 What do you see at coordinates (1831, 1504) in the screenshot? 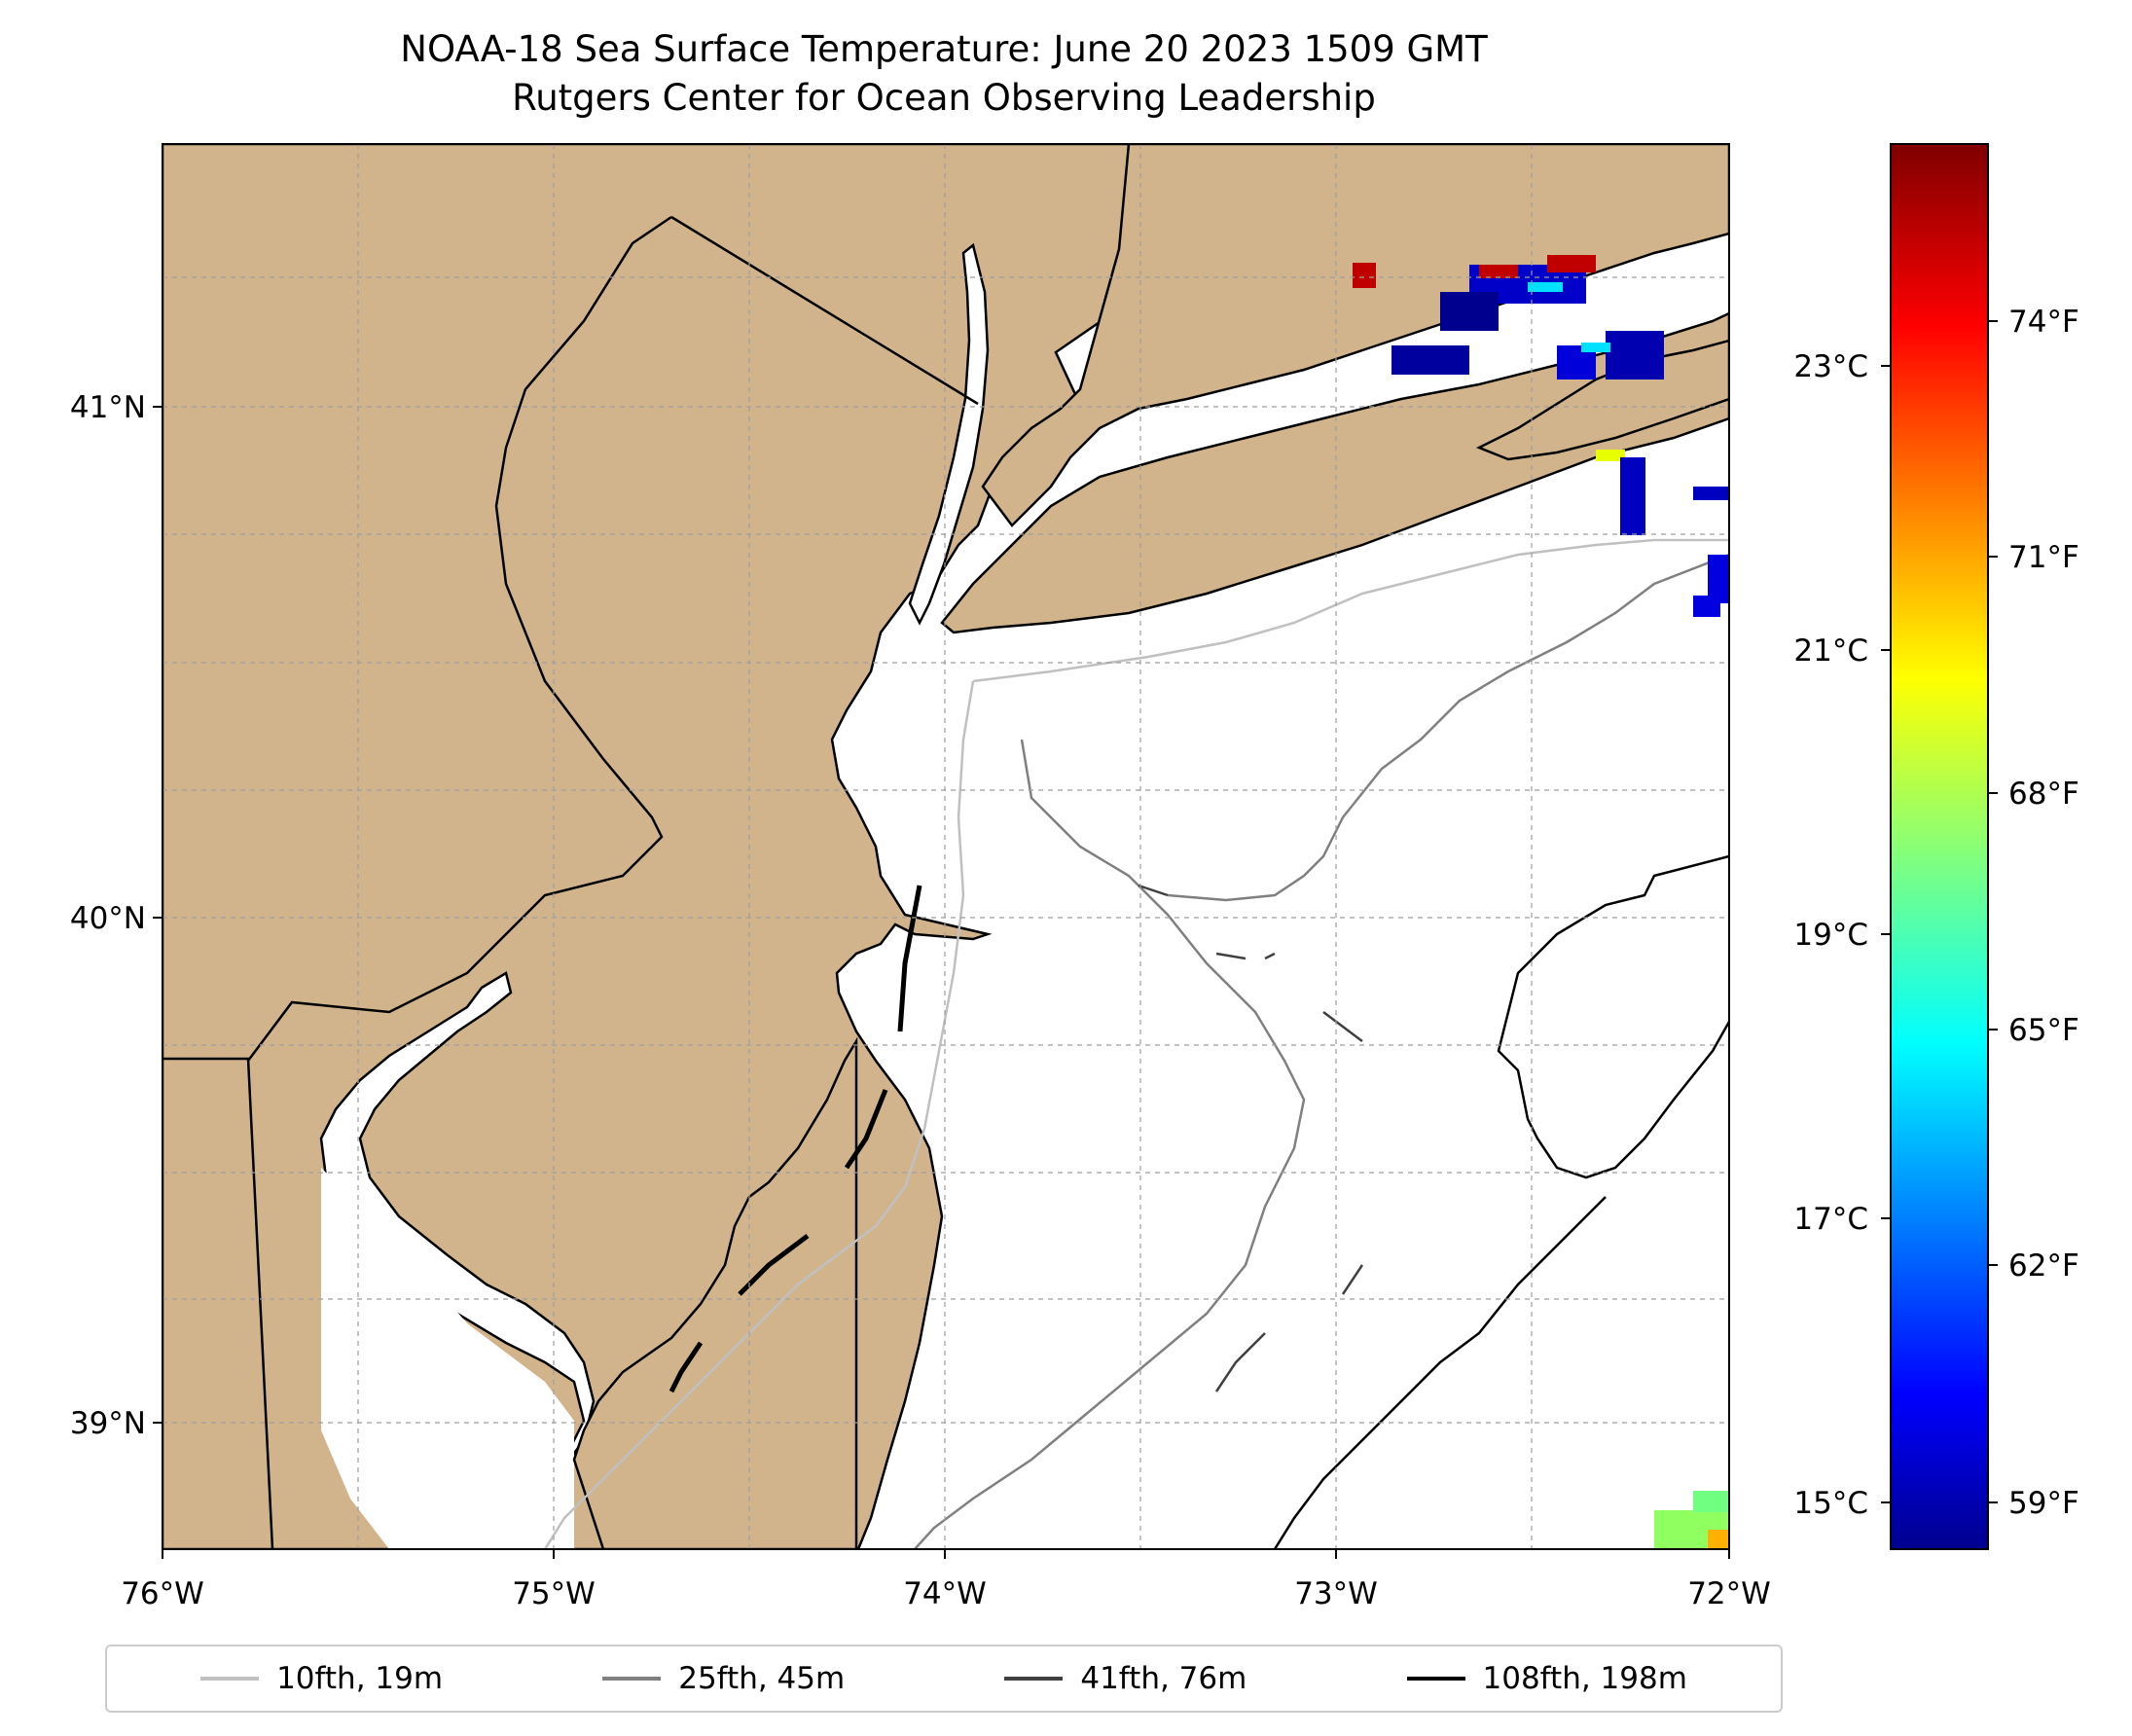
I see `colorbar-c-15: 15°C` at bounding box center [1831, 1504].